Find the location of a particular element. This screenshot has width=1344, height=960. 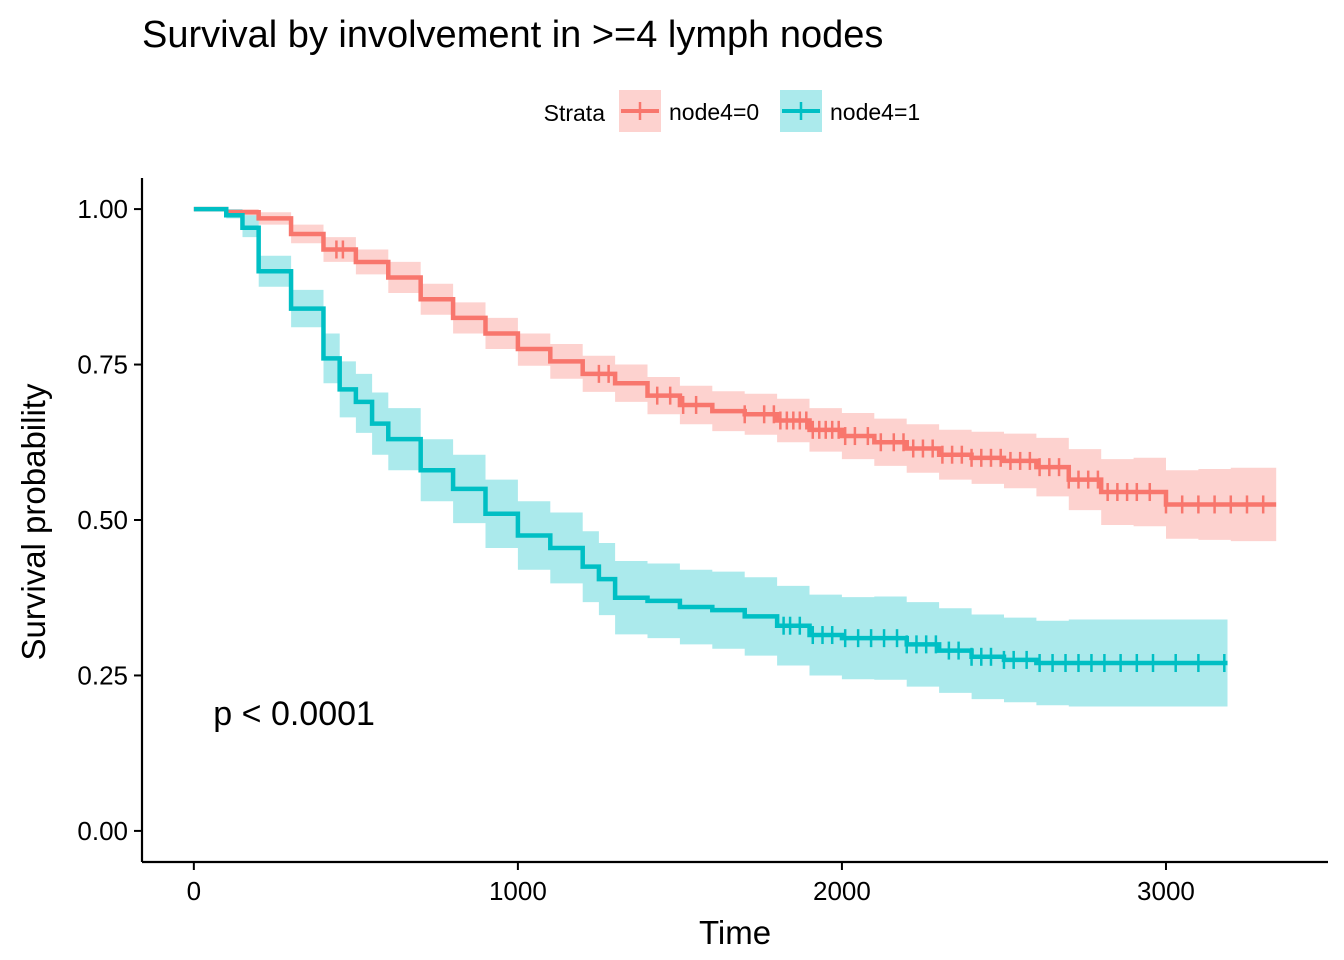

x-tick-label: 2000 is located at coordinates (842, 891).